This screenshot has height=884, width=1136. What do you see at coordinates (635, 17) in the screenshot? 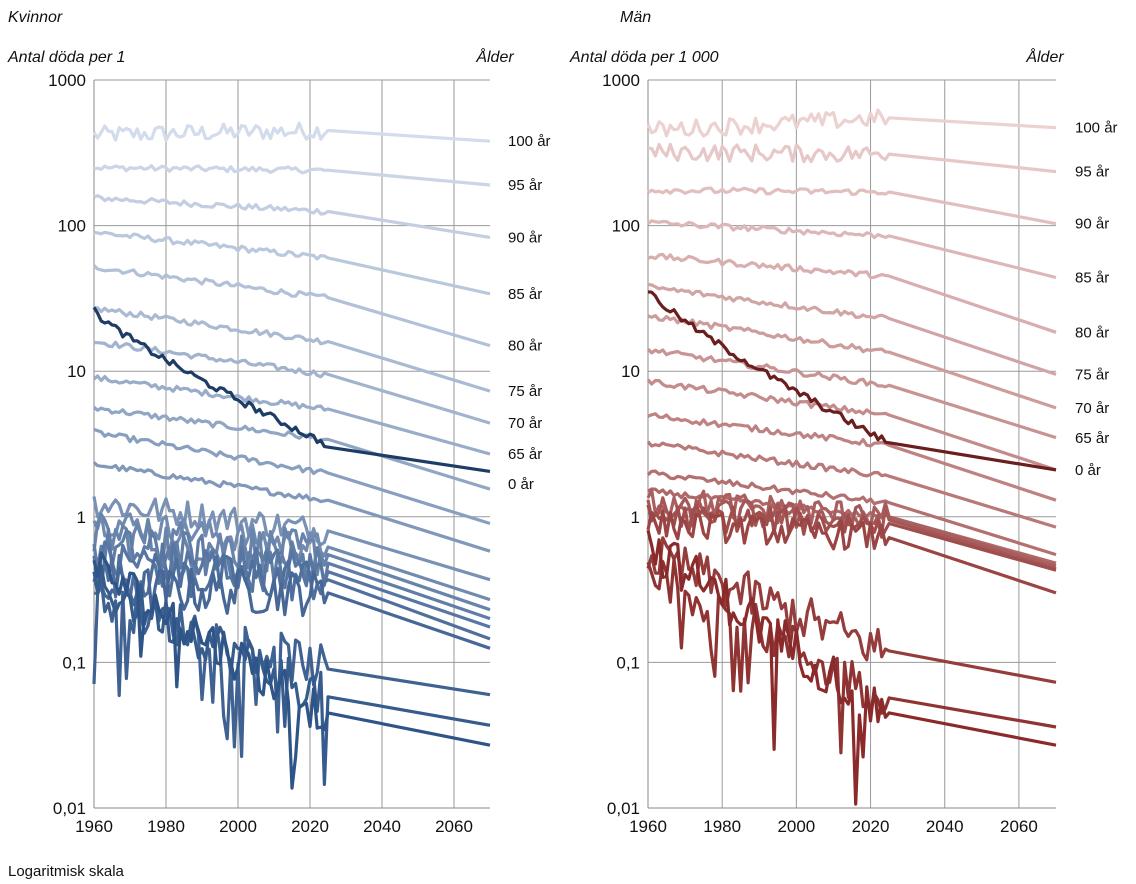
I see `chart-title: Män` at bounding box center [635, 17].